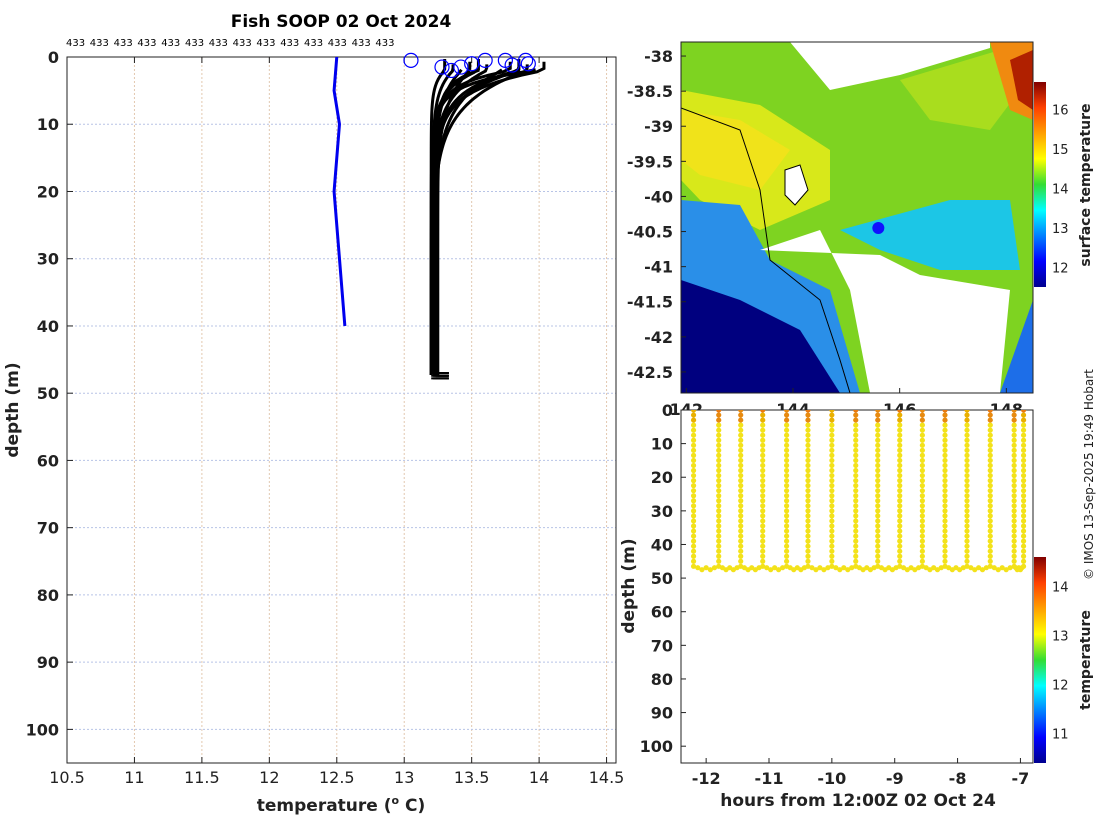 The height and width of the screenshot is (820, 1100). I want to click on sst-cold-region, so click(760, 336).